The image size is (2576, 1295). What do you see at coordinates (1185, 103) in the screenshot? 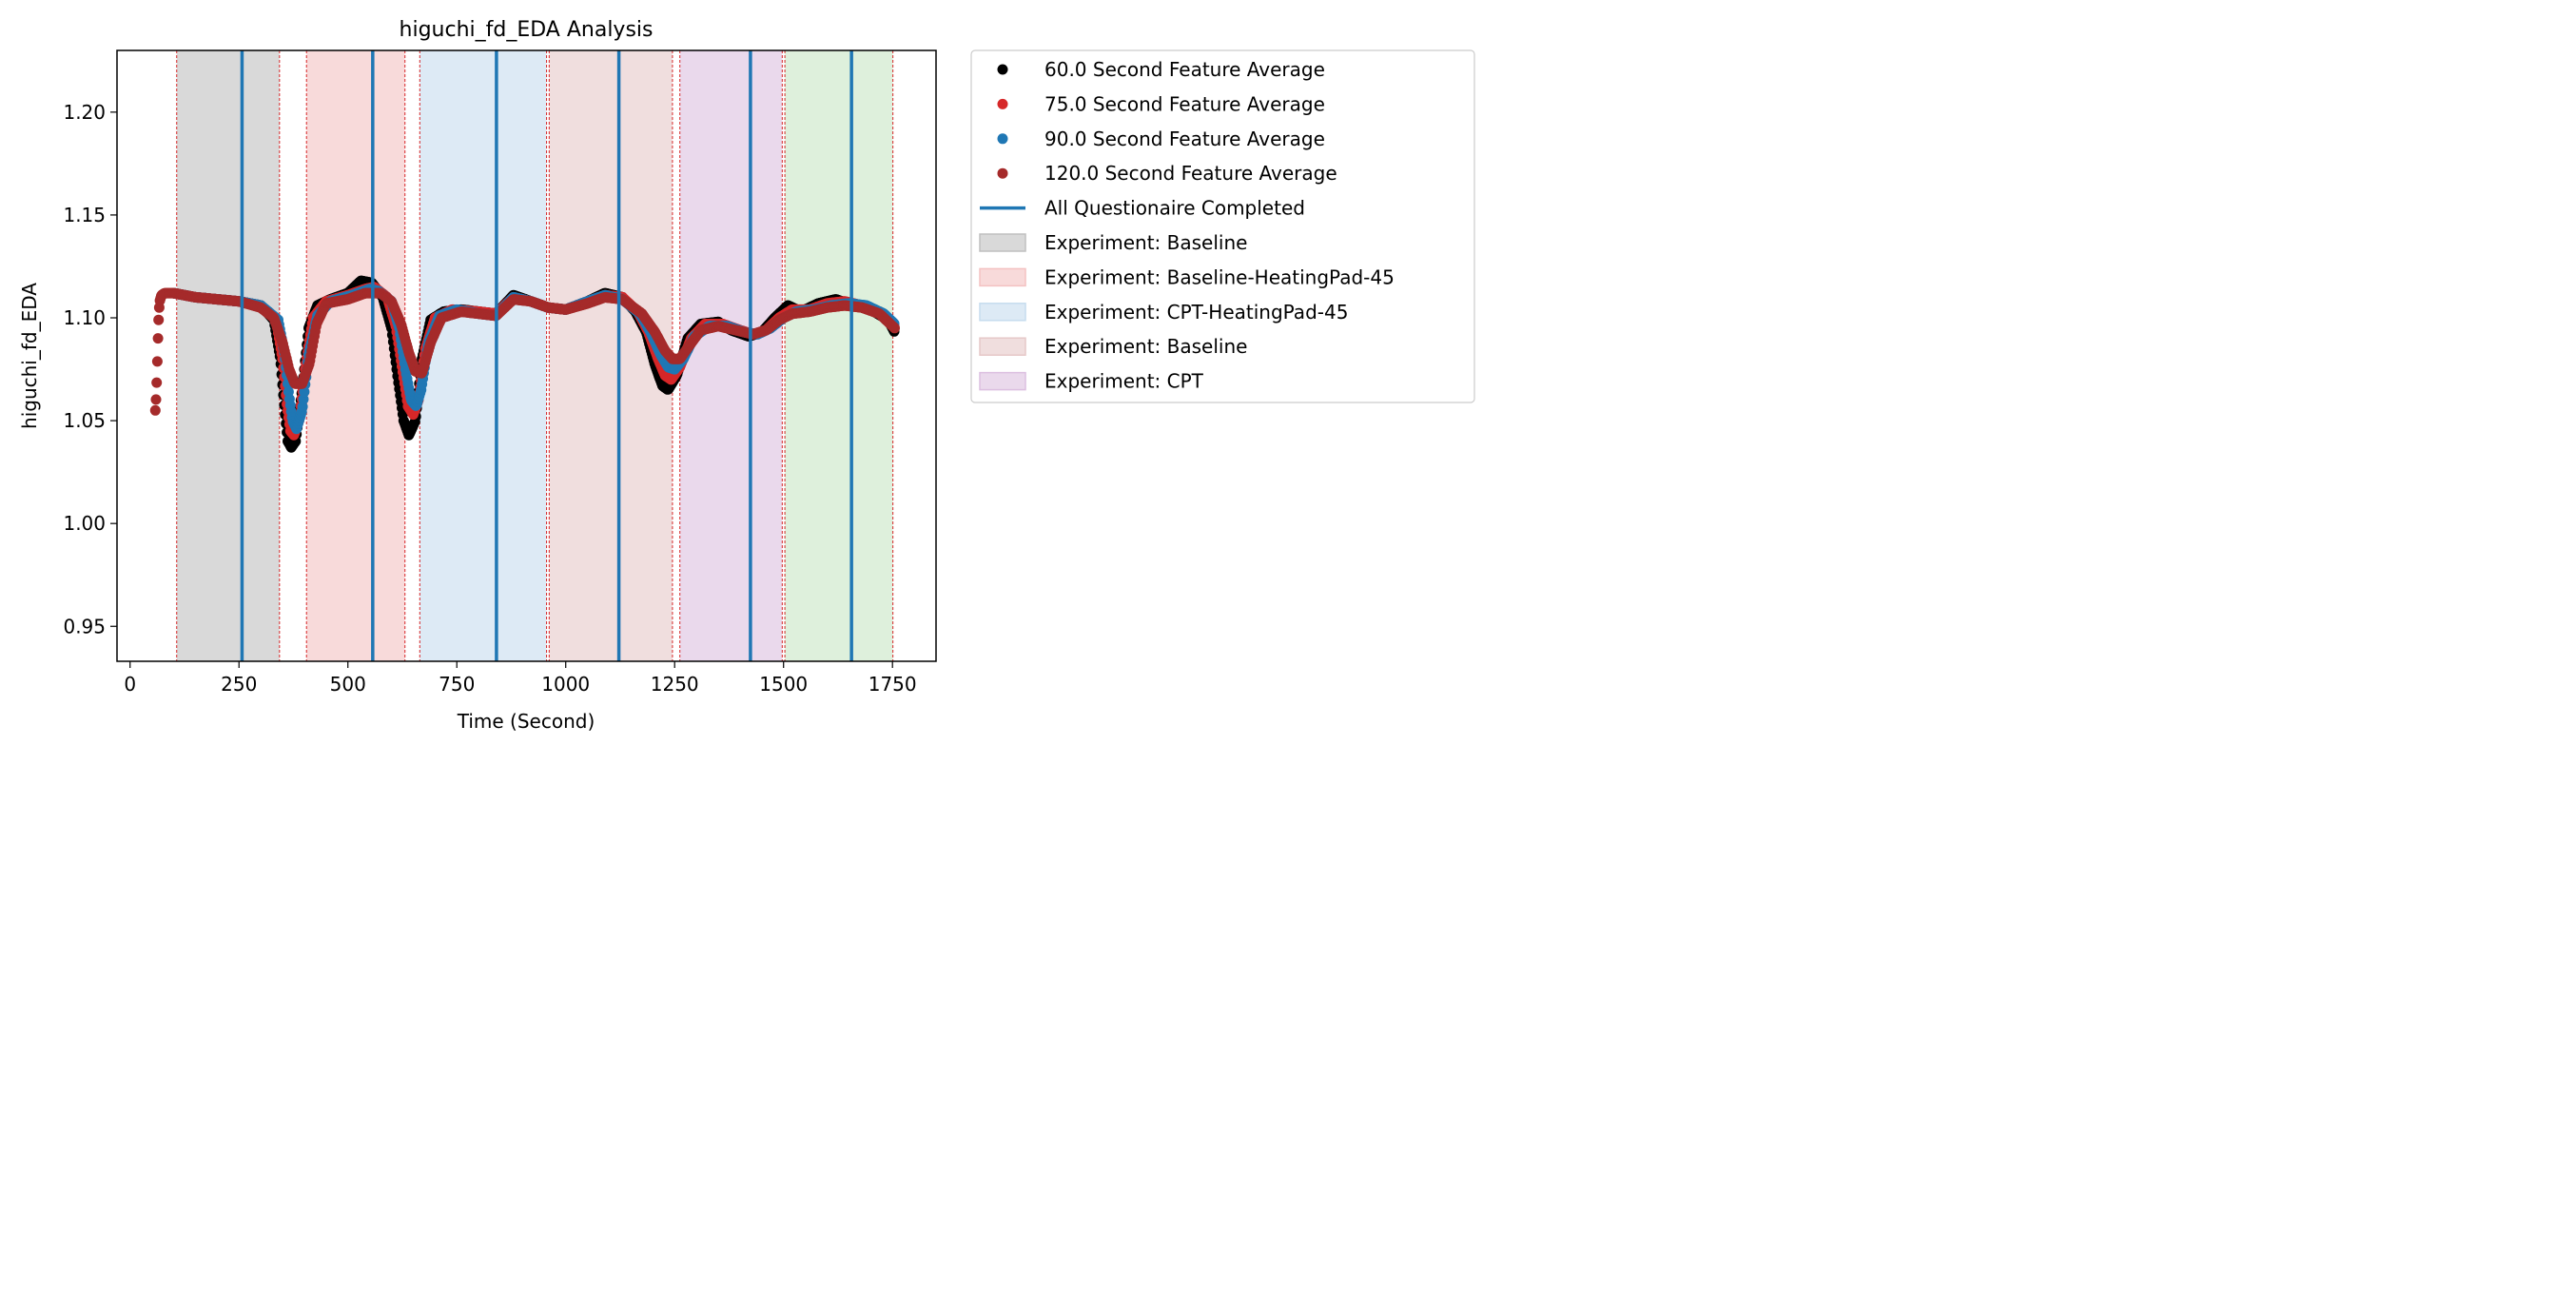
I see `legend-label: 75.0 Second Feature Average` at bounding box center [1185, 103].